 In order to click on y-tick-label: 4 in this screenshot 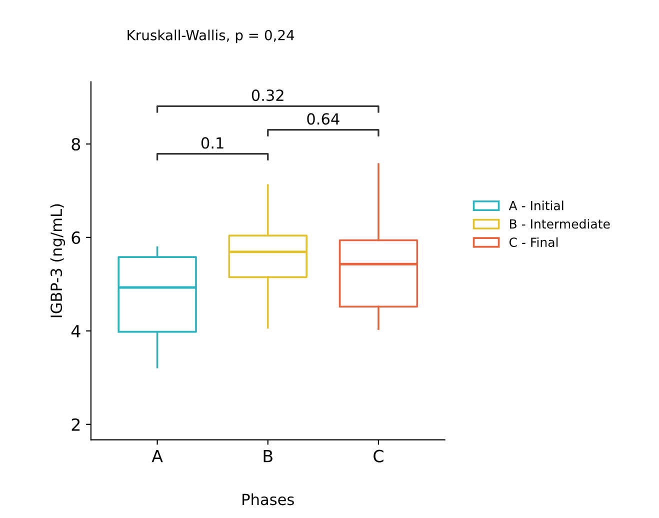, I will do `click(75, 331)`.